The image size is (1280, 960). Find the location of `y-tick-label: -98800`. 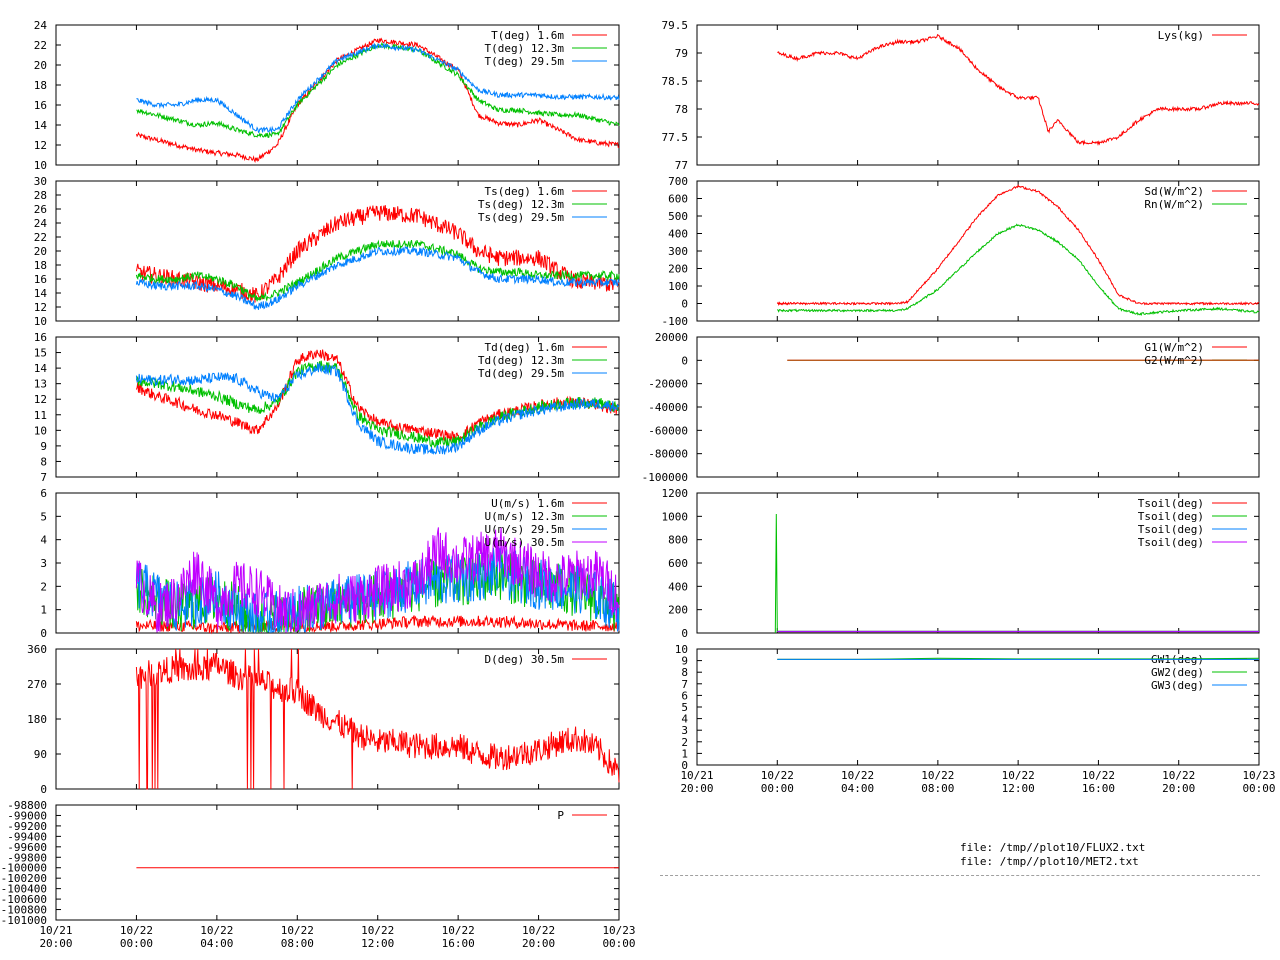

y-tick-label: -98800 is located at coordinates (27, 805).